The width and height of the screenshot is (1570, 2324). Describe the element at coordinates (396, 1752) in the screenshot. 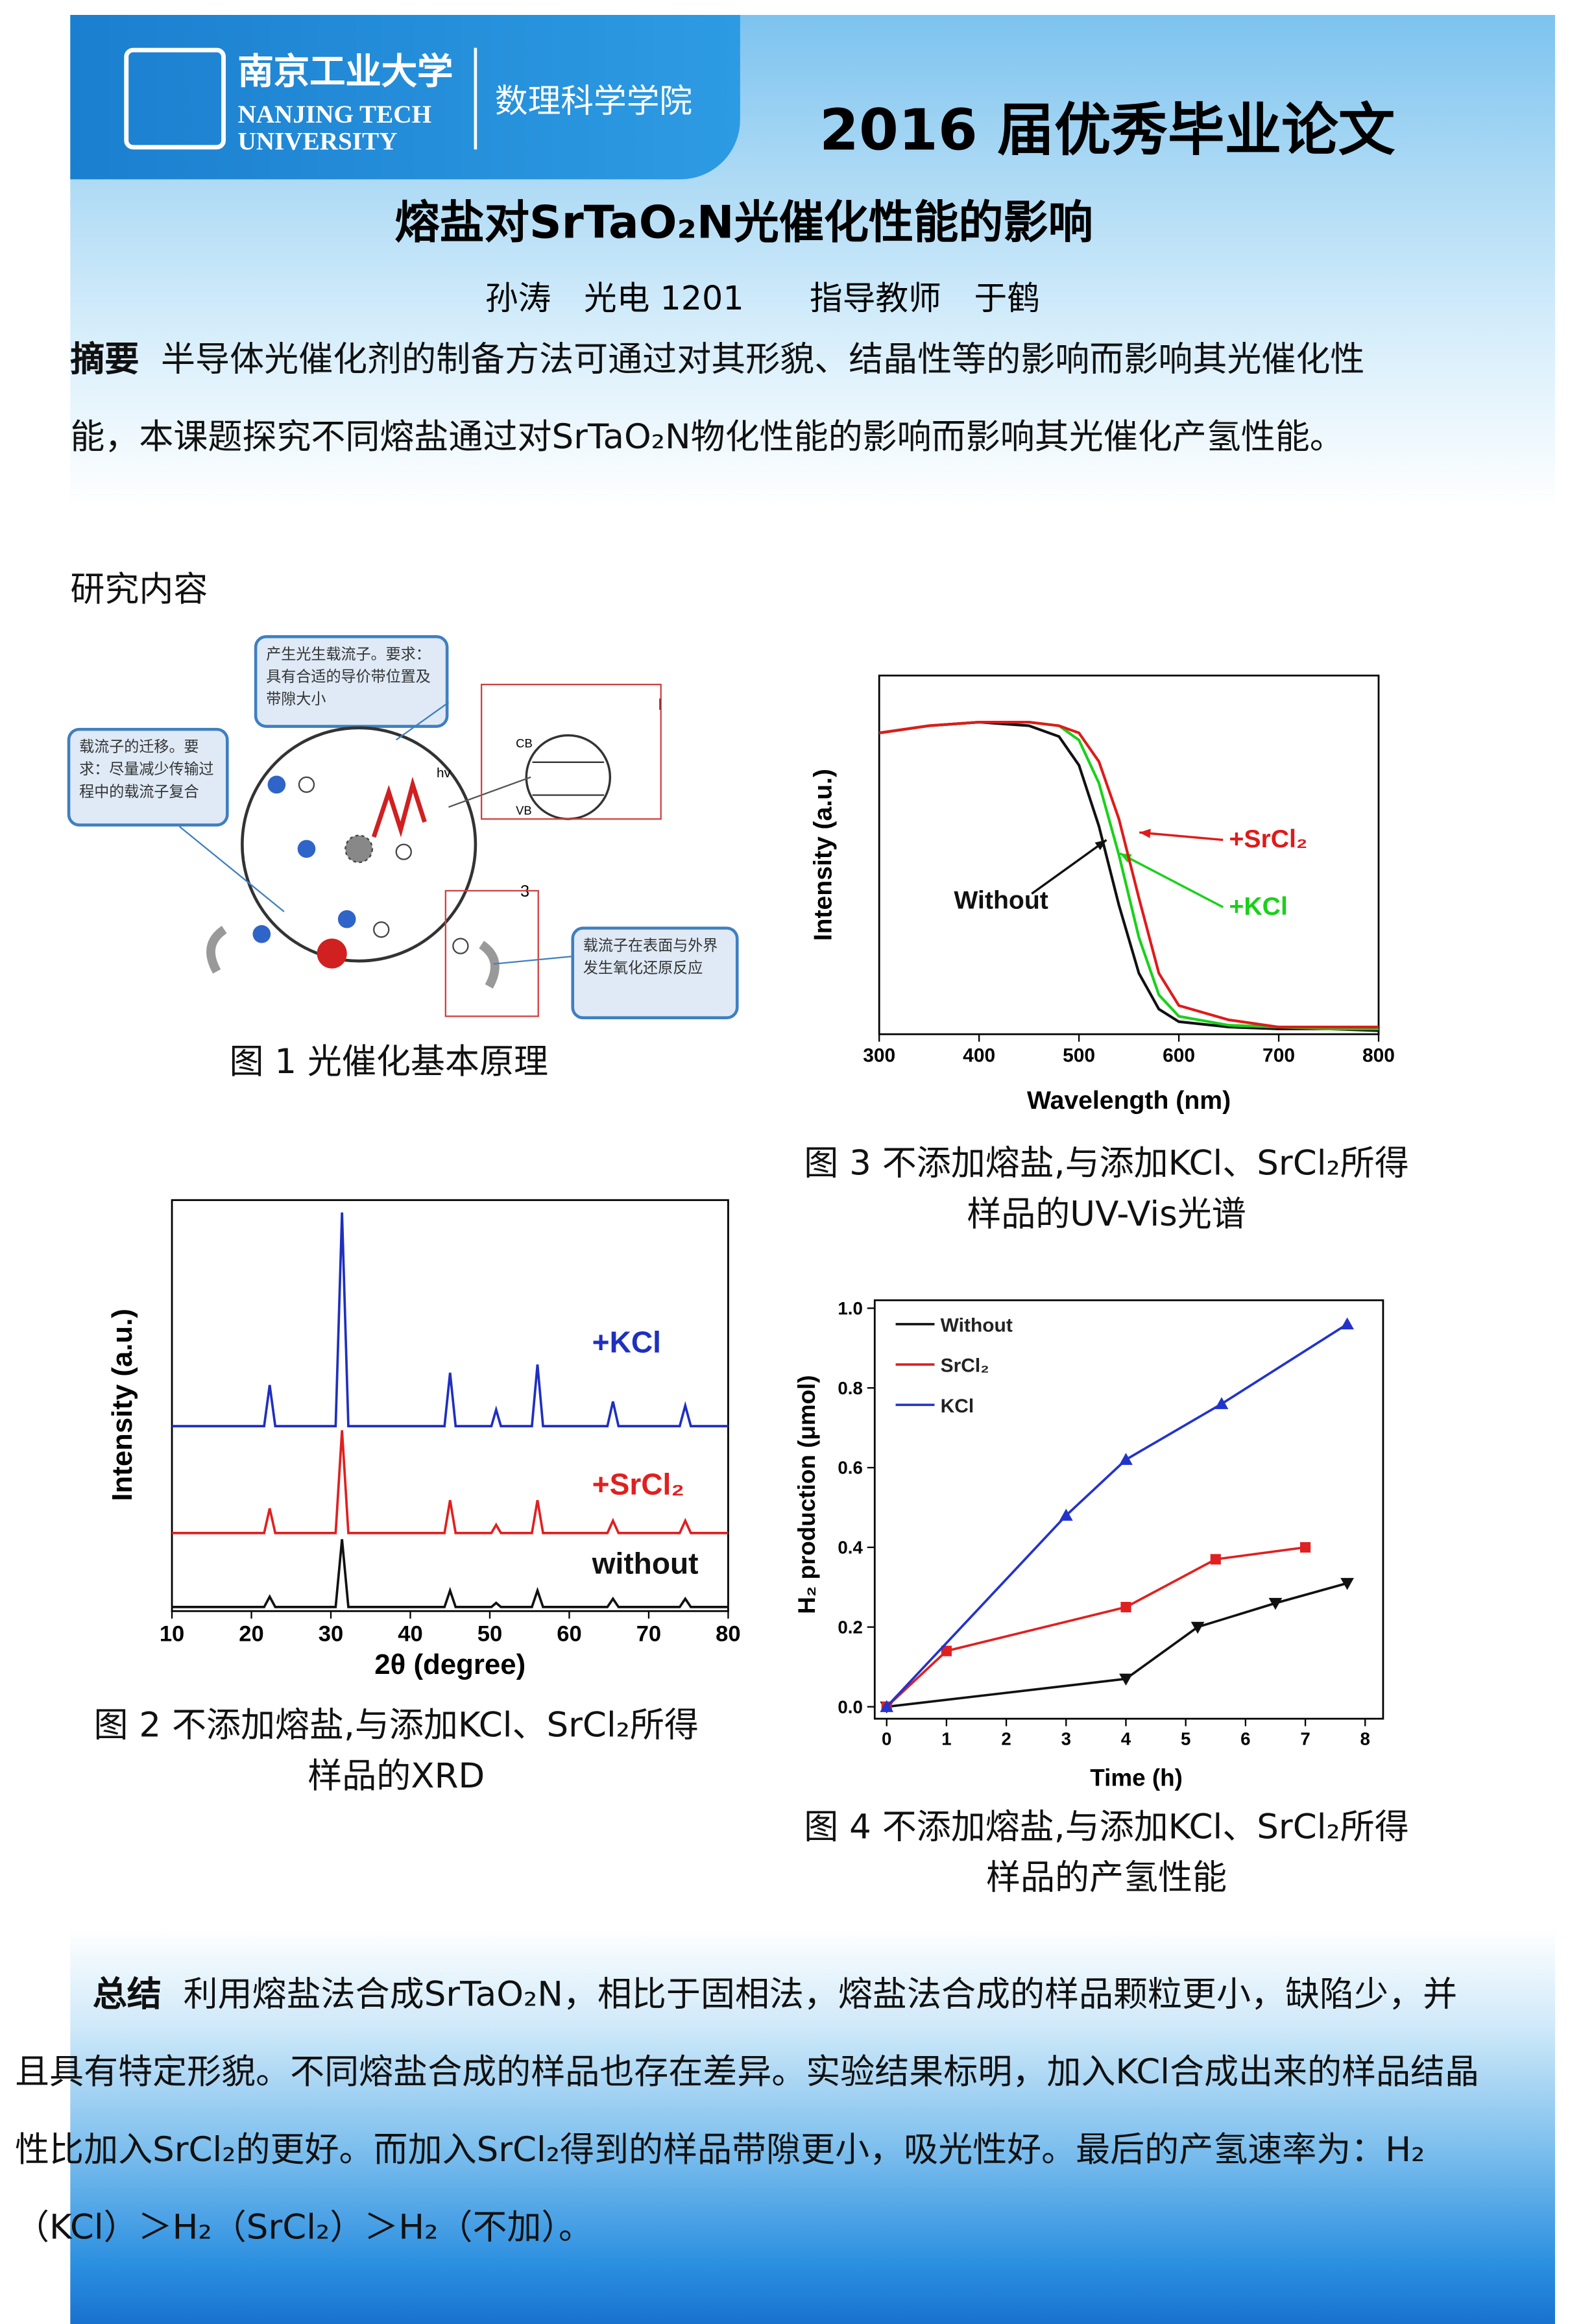

I see `figure-caption: 图 2 不添加熔盐,与添加KCl、SrCl₂所得样品的XRD` at that location.